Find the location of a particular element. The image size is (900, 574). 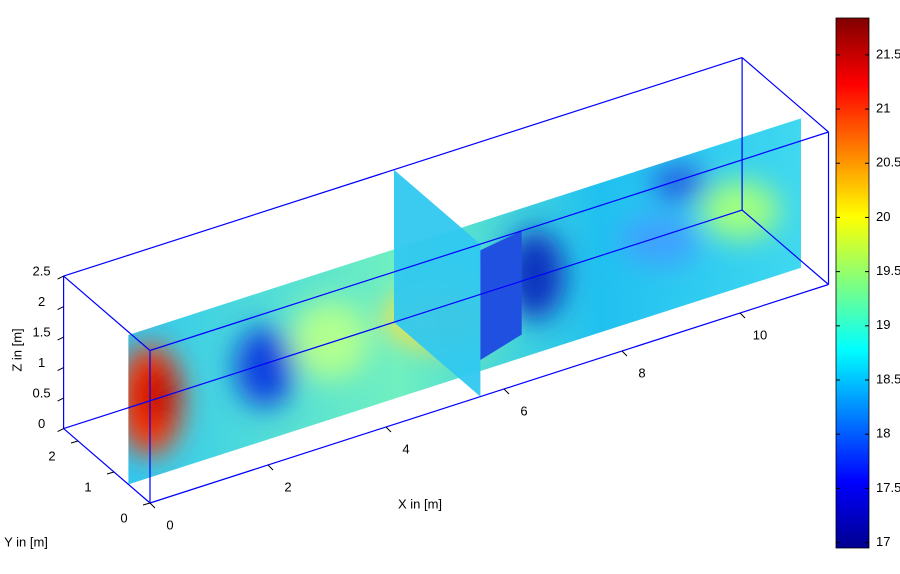

x-tick-label: 4 is located at coordinates (405, 448).